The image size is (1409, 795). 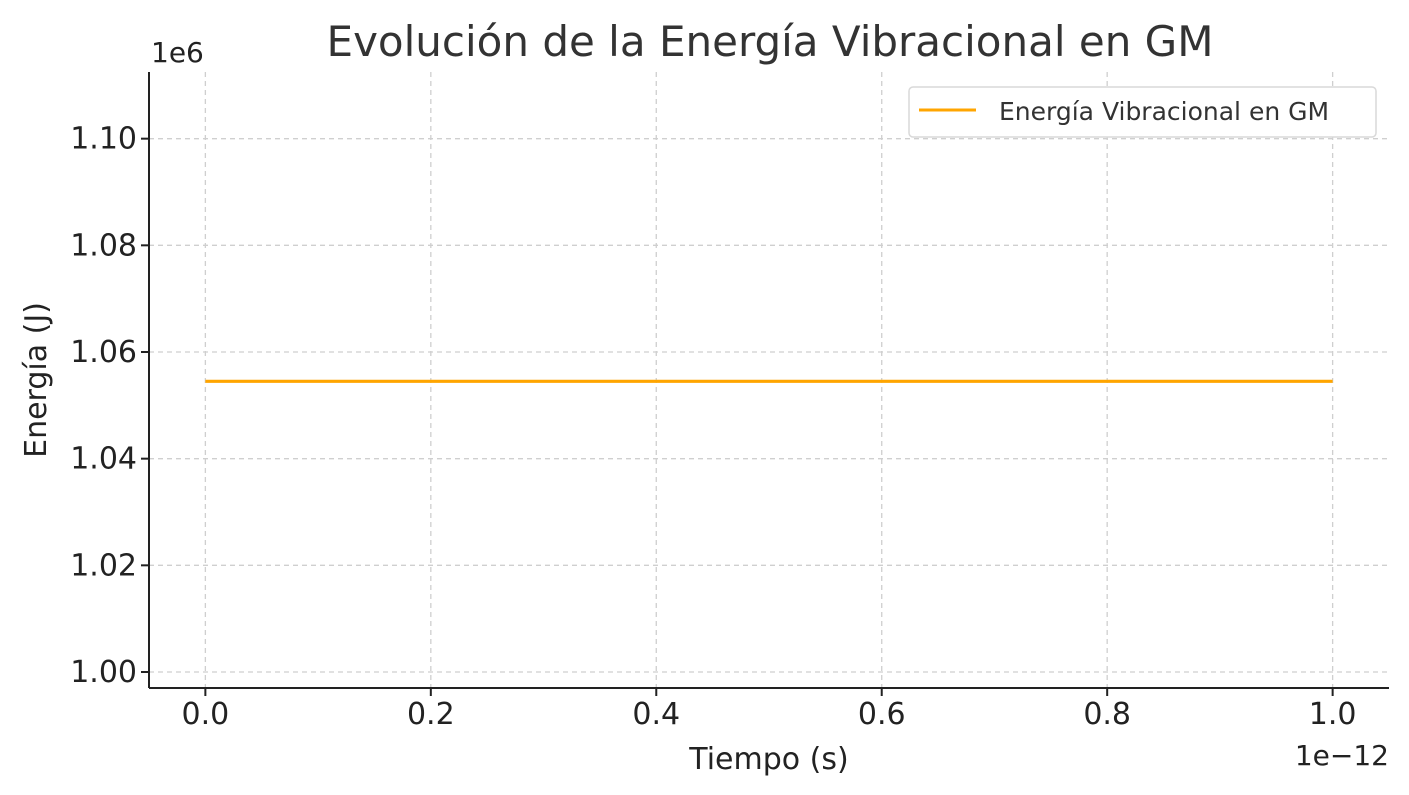 What do you see at coordinates (103, 459) in the screenshot?
I see `y-tick-label: 1.04` at bounding box center [103, 459].